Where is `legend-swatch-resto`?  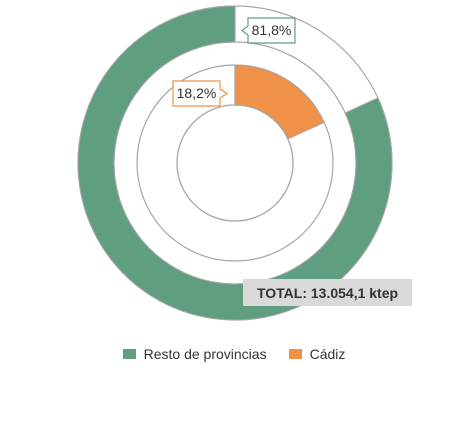 legend-swatch-resto is located at coordinates (129, 354).